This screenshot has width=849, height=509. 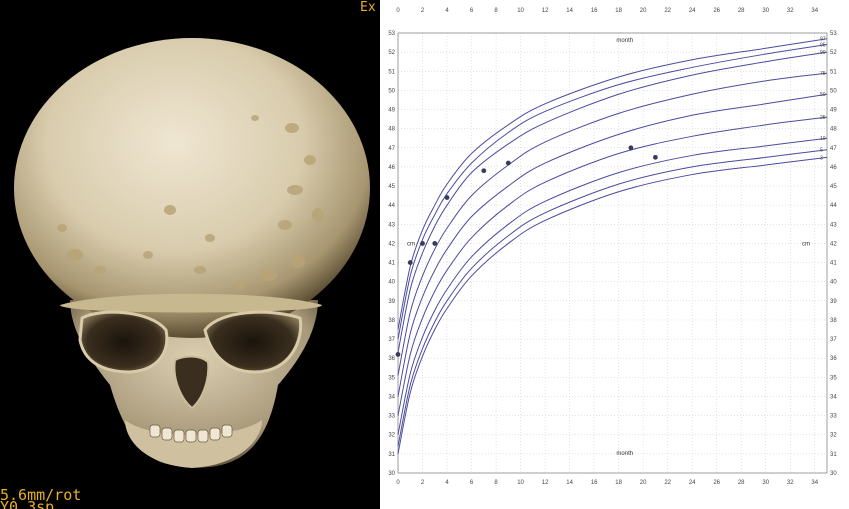 I want to click on x-tick-label-bottom: 0, so click(x=398, y=483).